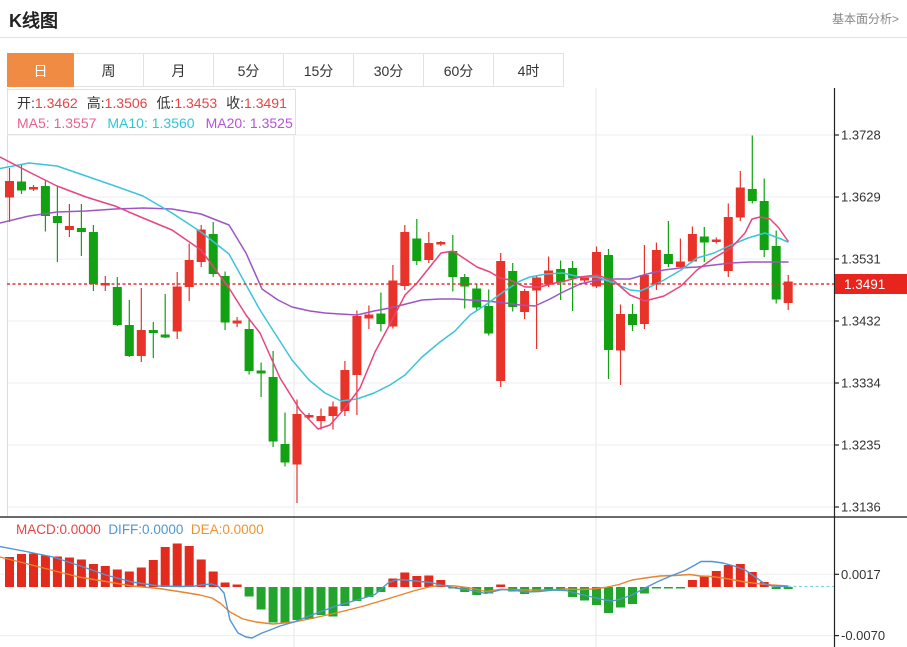  What do you see at coordinates (861, 507) in the screenshot?
I see `svg-text: 1.3136` at bounding box center [861, 507].